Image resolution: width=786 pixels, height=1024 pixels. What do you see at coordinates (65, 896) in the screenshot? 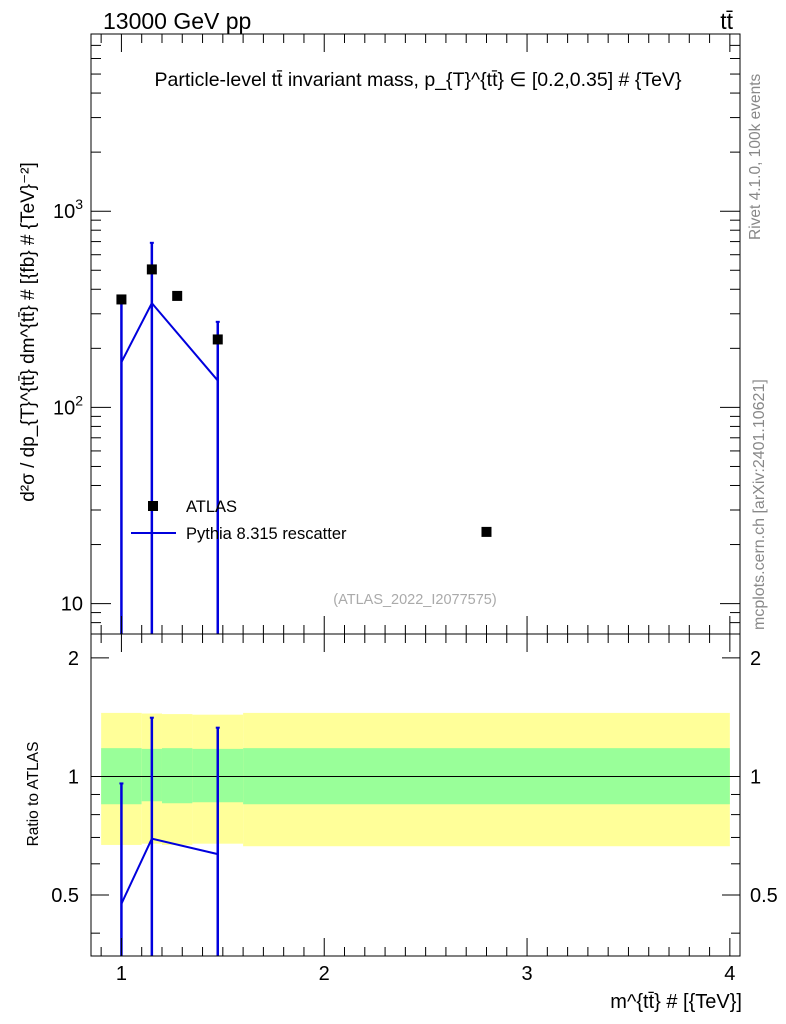
I see `ratio-ytick-label: 0.5` at bounding box center [65, 896].